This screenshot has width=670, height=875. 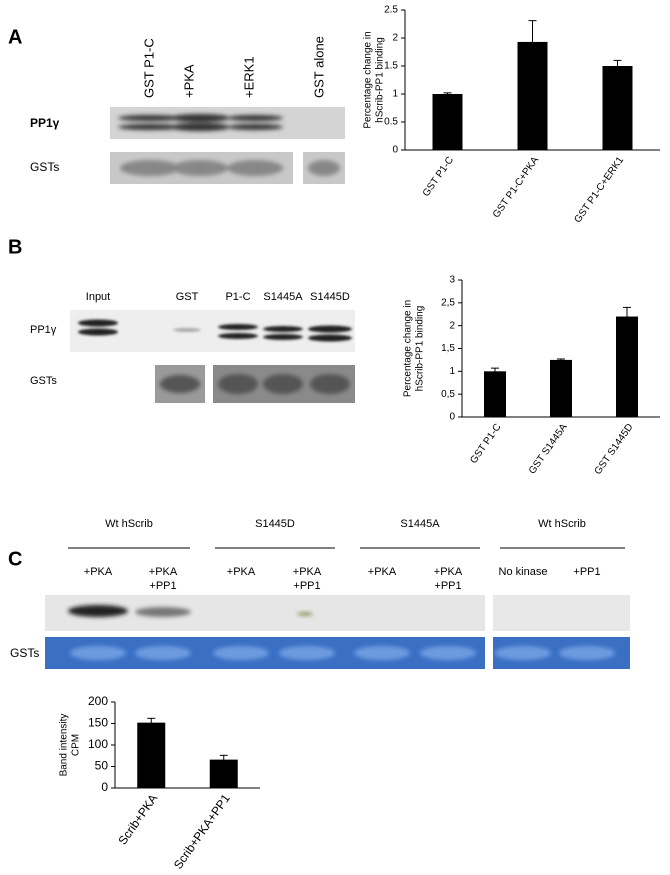 What do you see at coordinates (227, 145) in the screenshot?
I see `gel-a` at bounding box center [227, 145].